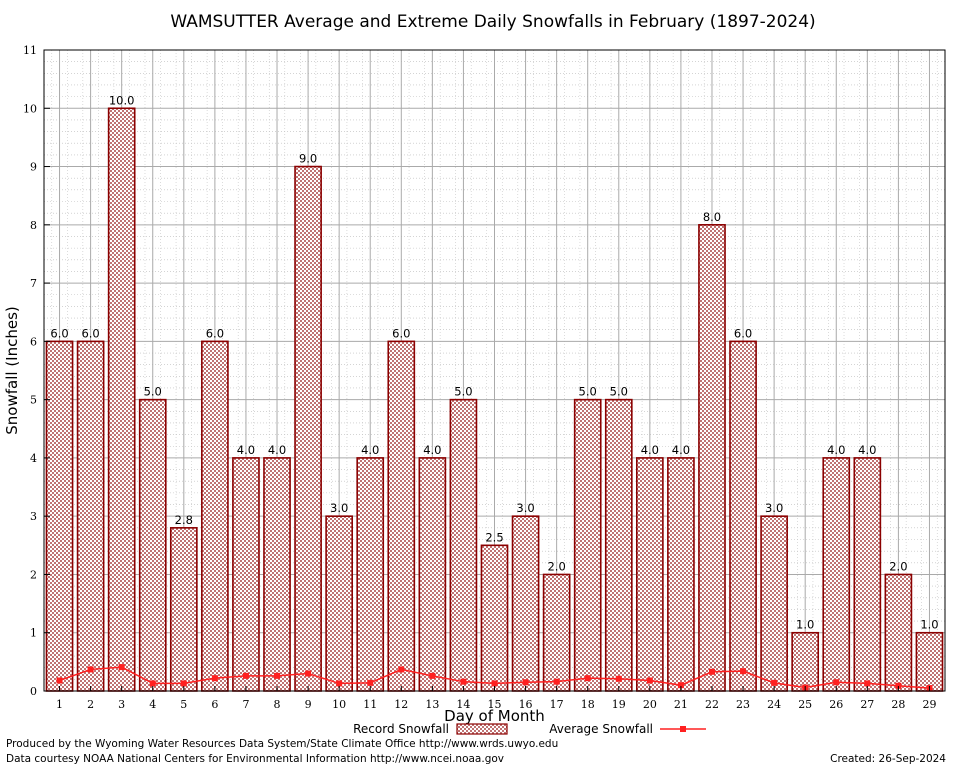  What do you see at coordinates (774, 508) in the screenshot?
I see `bar-value-label: 3.0` at bounding box center [774, 508].